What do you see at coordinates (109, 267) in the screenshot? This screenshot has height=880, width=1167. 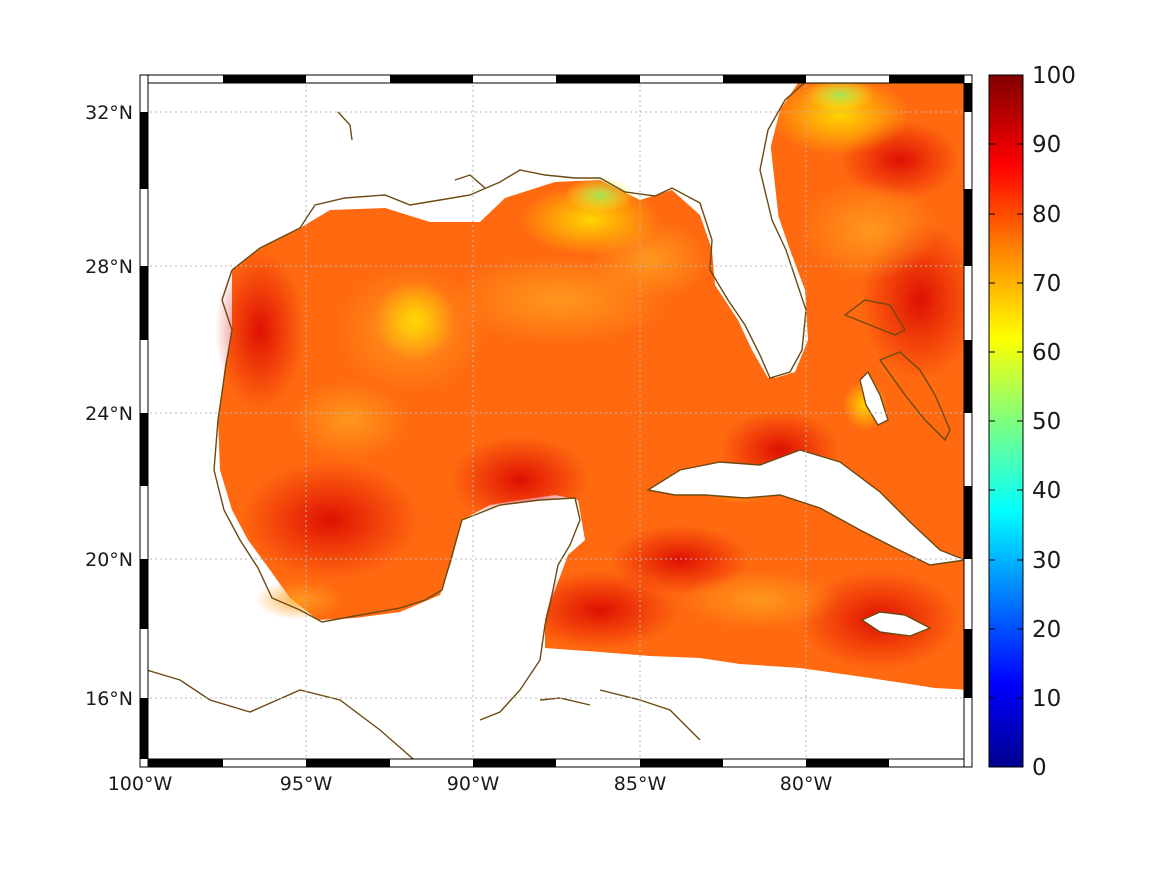 I see `lat-tick-28: 28°N` at bounding box center [109, 267].